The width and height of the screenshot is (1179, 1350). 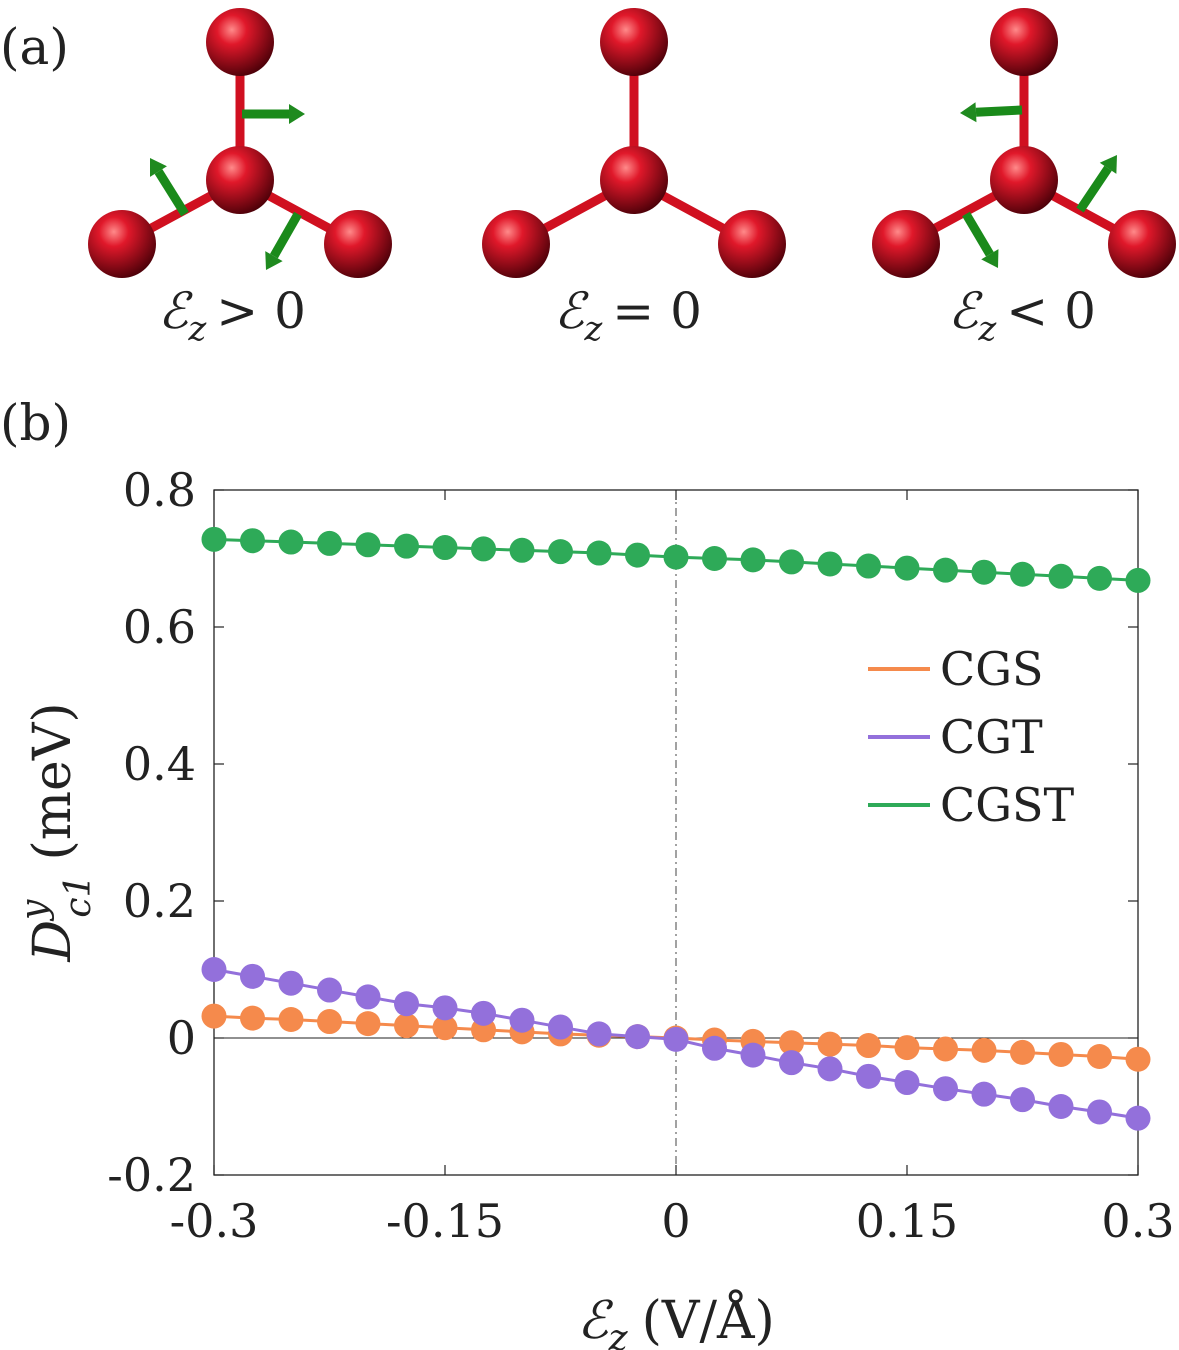 What do you see at coordinates (628, 315) in the screenshot?
I see `caption-zero-field: ℰz = 0` at bounding box center [628, 315].